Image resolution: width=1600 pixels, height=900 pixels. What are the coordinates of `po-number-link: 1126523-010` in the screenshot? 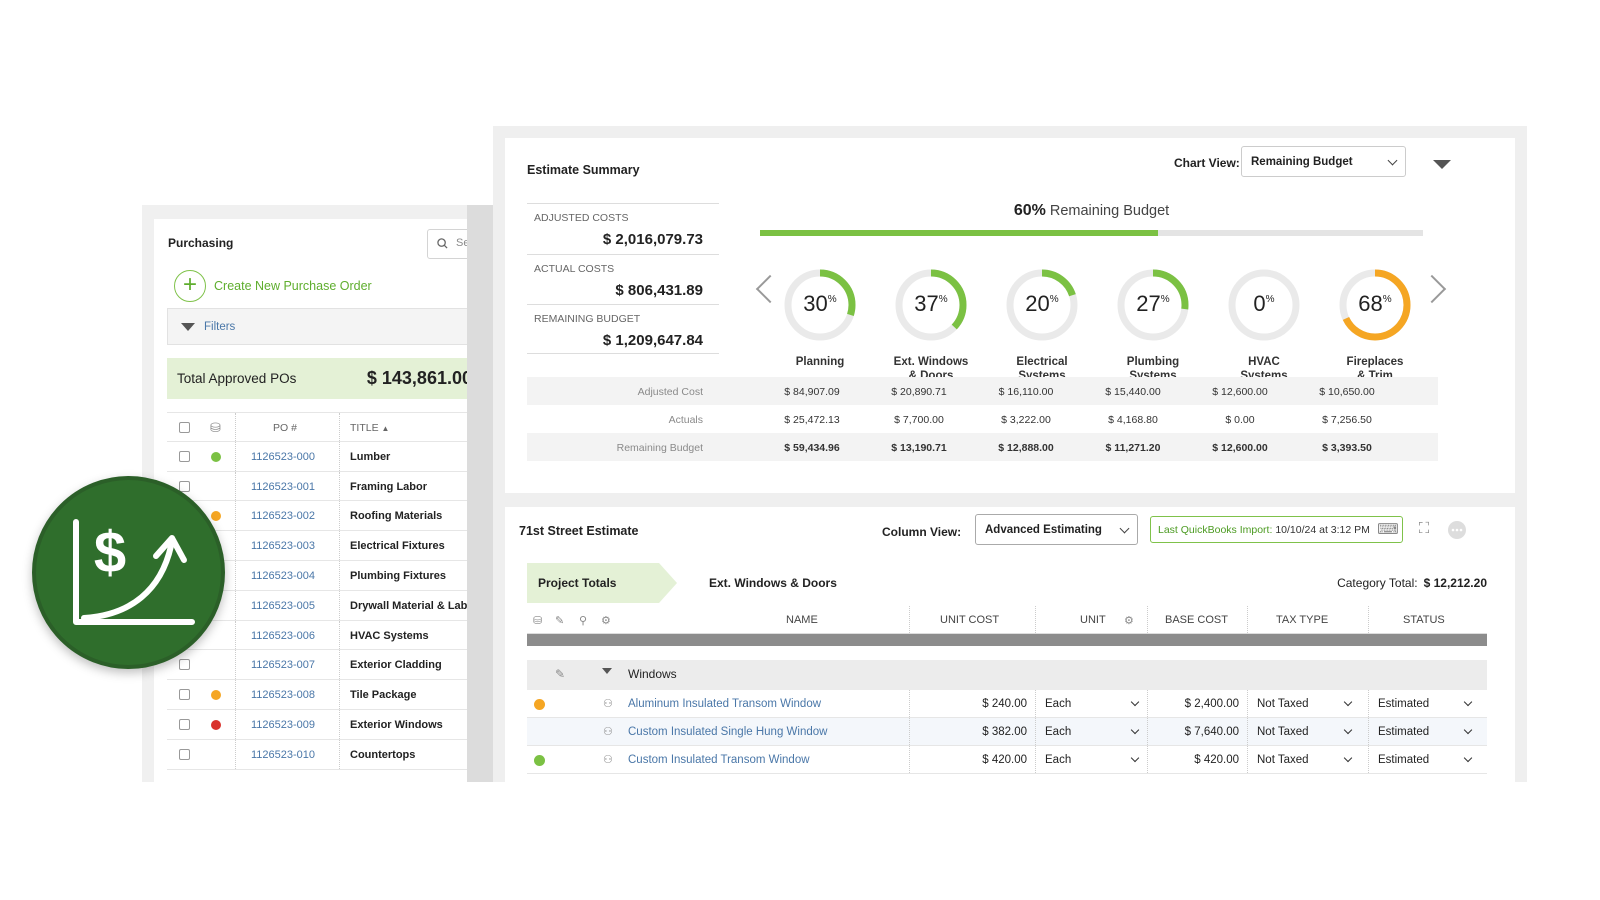 It's located at (283, 754).